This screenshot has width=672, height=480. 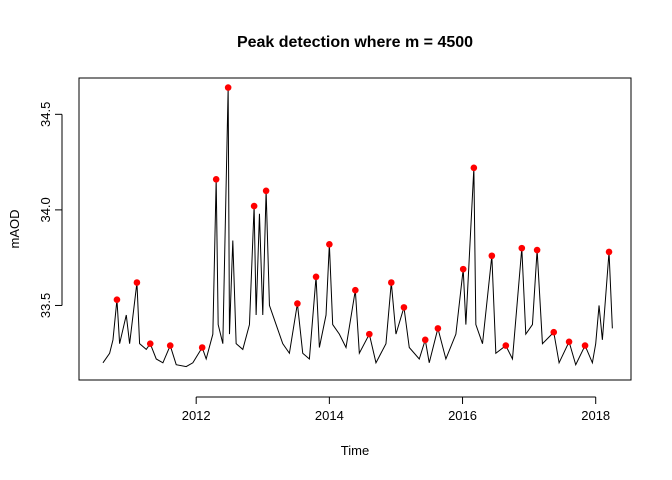 What do you see at coordinates (355, 450) in the screenshot?
I see `x-axis-label: Time` at bounding box center [355, 450].